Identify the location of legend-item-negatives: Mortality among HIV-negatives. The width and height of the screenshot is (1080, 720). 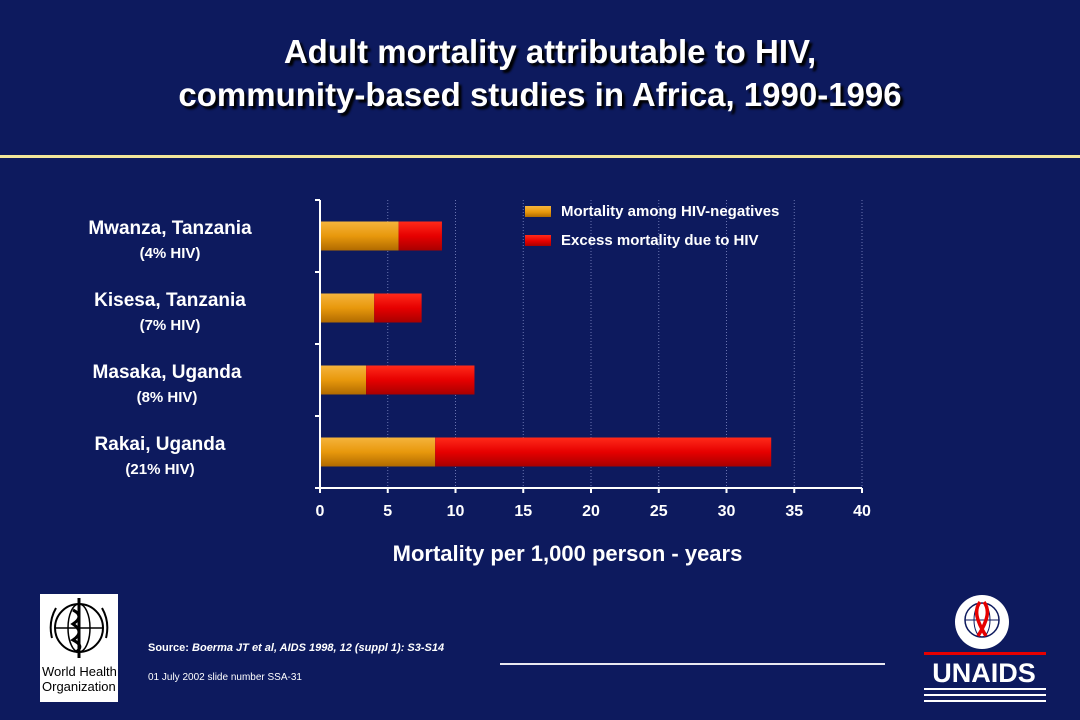
(652, 211).